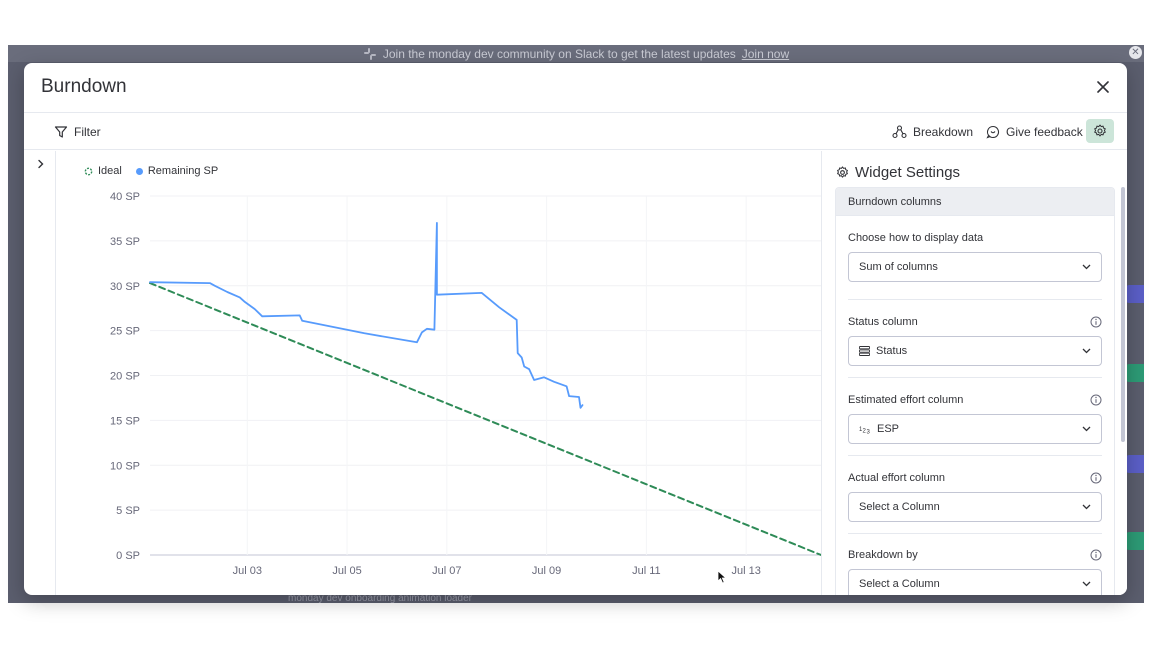  I want to click on close-icon, so click(1103, 87).